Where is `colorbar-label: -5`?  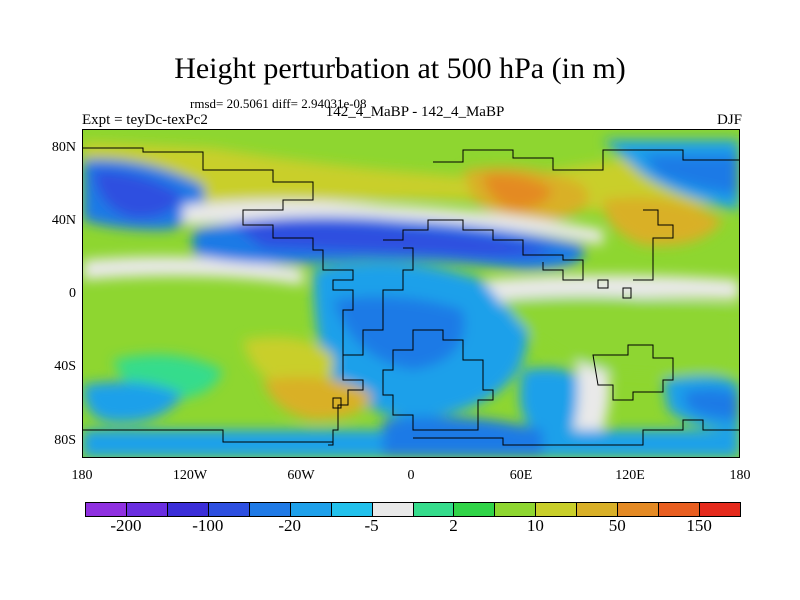 colorbar-label: -5 is located at coordinates (371, 525).